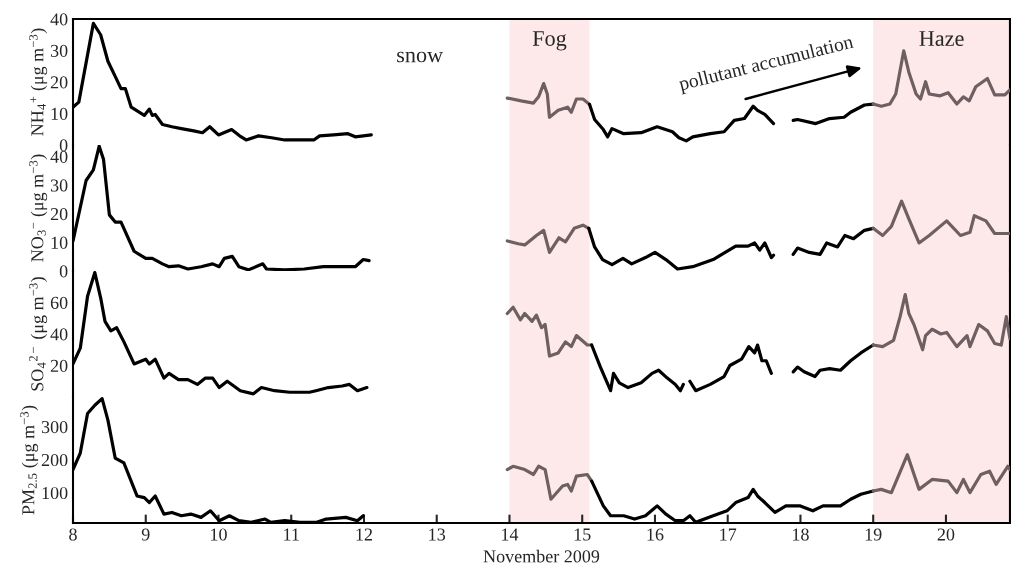  Describe the element at coordinates (655, 534) in the screenshot. I see `x-tick-label: 16` at that location.